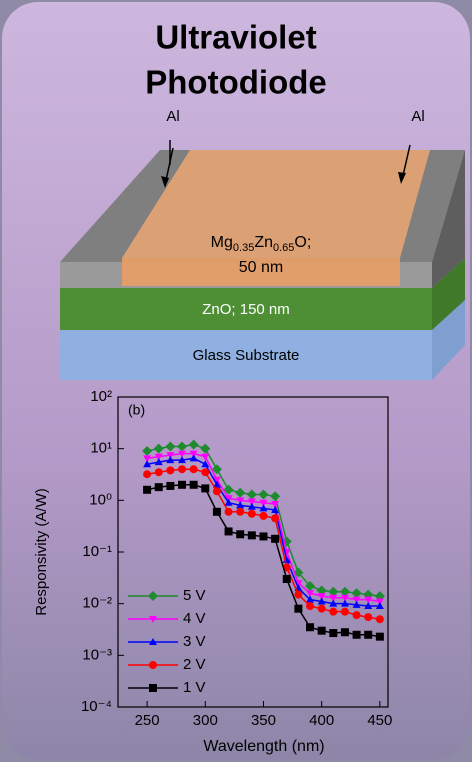 Image resolution: width=472 pixels, height=767 pixels. I want to click on mgzno-top, so click(276, 204).